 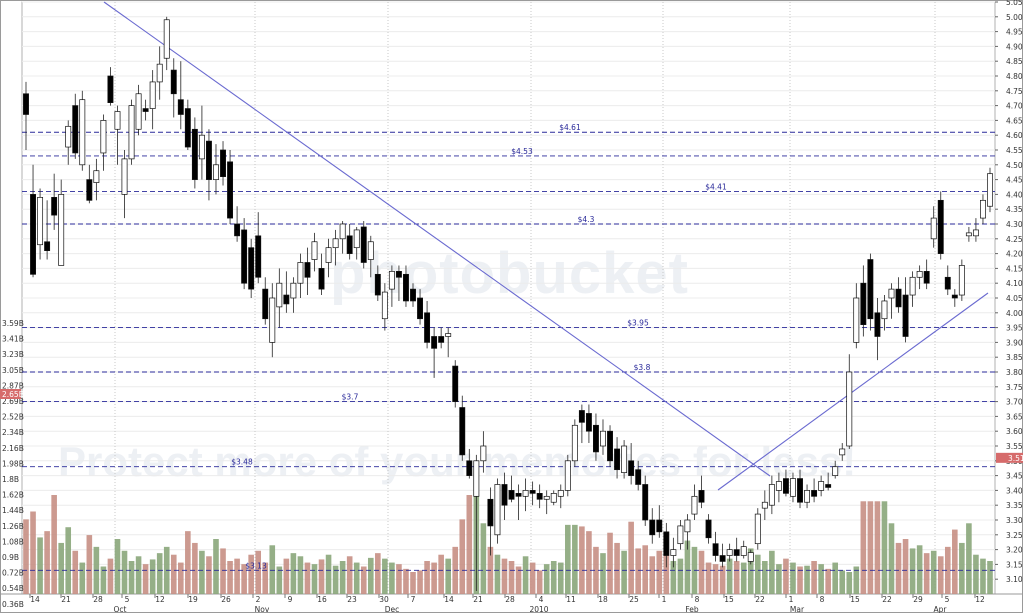 What do you see at coordinates (384, 599) in the screenshot?
I see `date-tick-label: 30` at bounding box center [384, 599].